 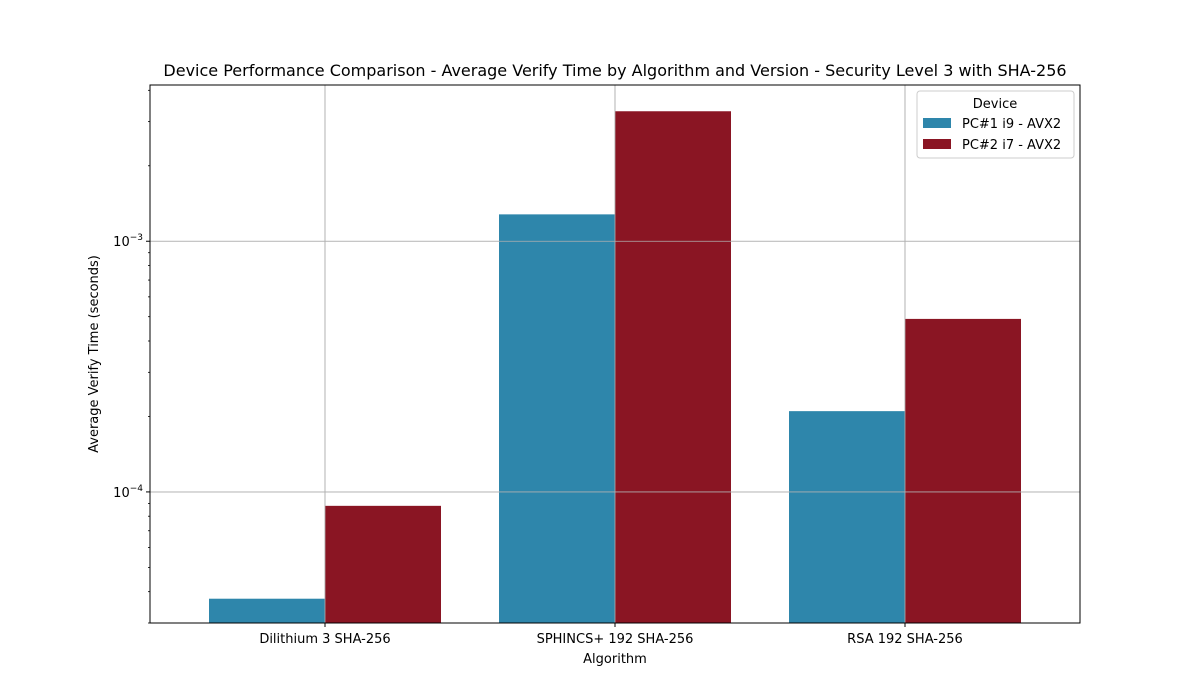 I want to click on y-tick-label: 10⁻³, so click(x=128, y=241).